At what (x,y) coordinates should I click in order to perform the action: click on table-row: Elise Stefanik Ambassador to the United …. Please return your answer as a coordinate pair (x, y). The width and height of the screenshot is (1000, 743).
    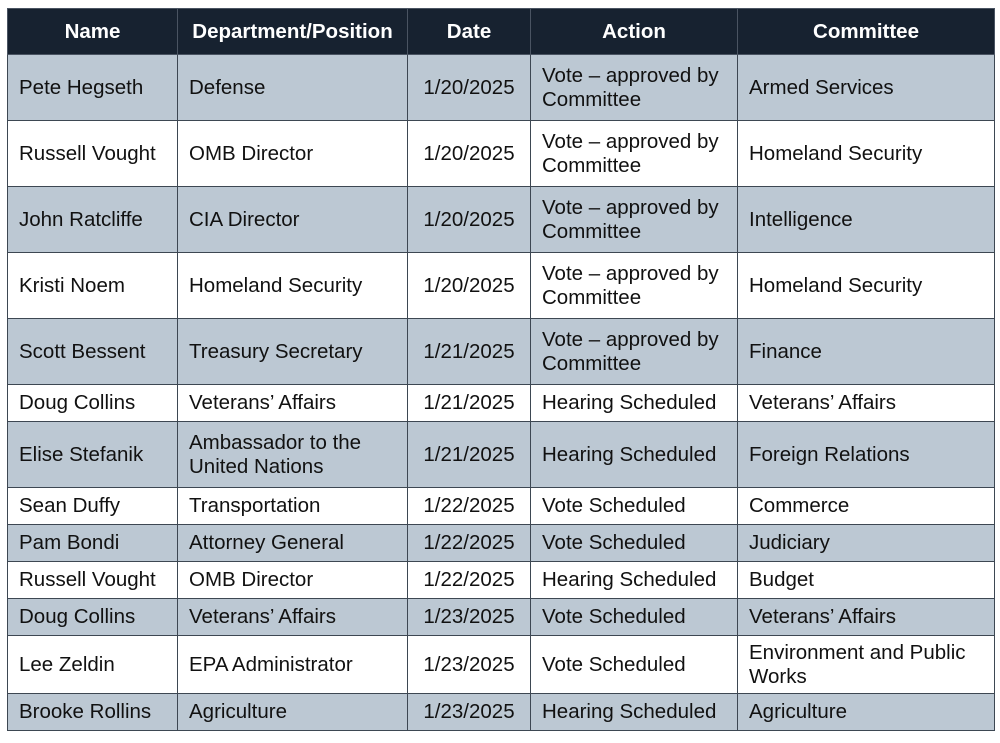
    Looking at the image, I should click on (501, 454).